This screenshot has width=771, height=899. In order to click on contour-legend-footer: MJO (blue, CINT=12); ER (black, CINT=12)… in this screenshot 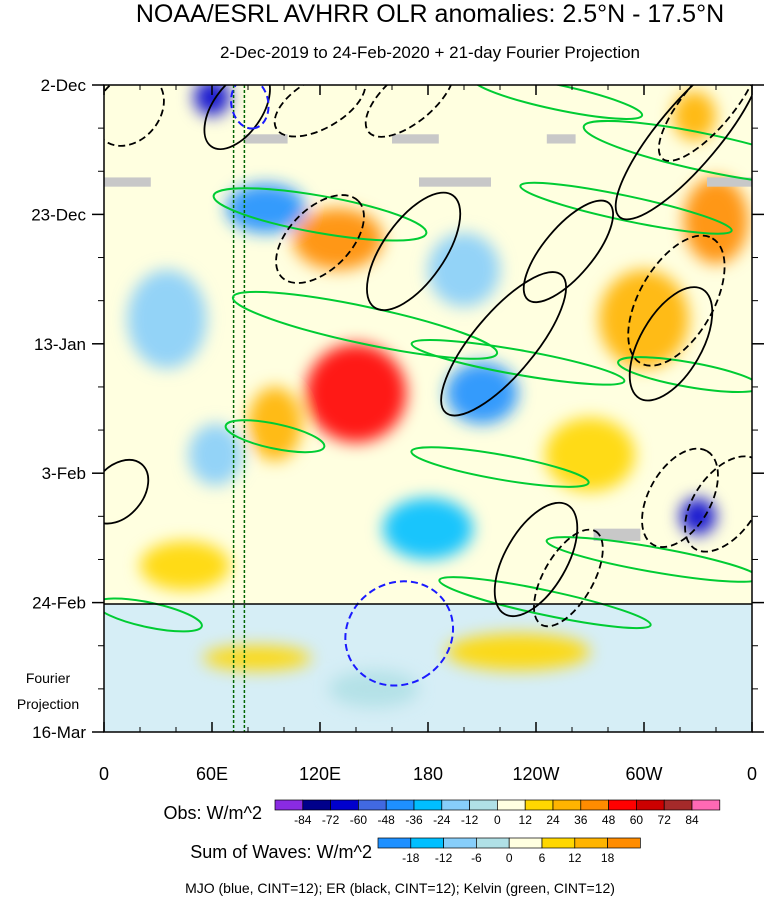, I will do `click(400, 888)`.